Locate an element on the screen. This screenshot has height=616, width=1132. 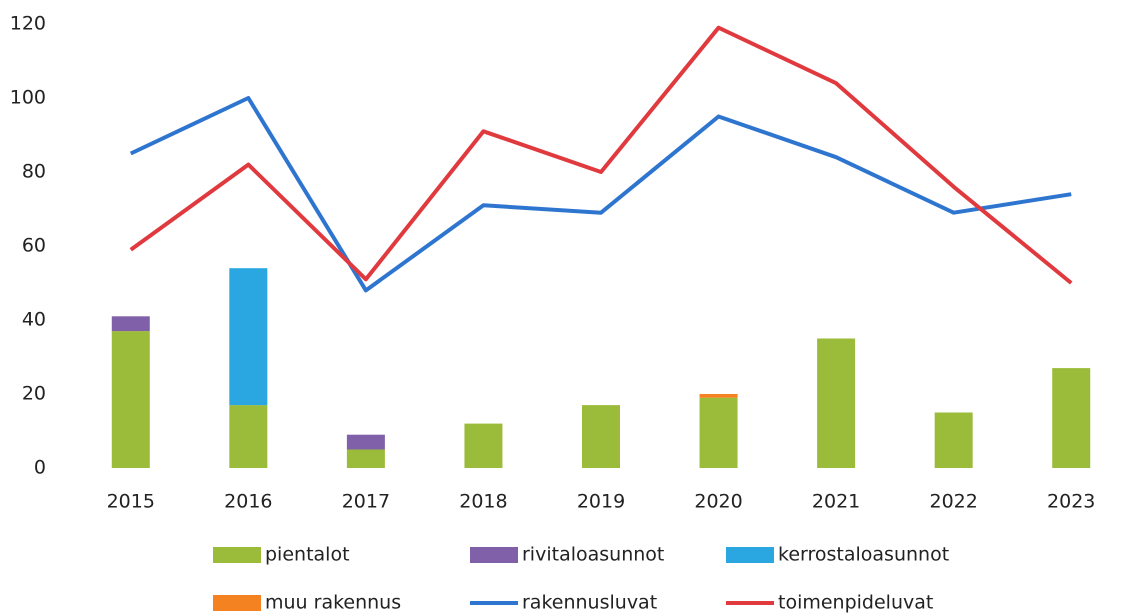
x-tick-label: 2017 is located at coordinates (366, 502).